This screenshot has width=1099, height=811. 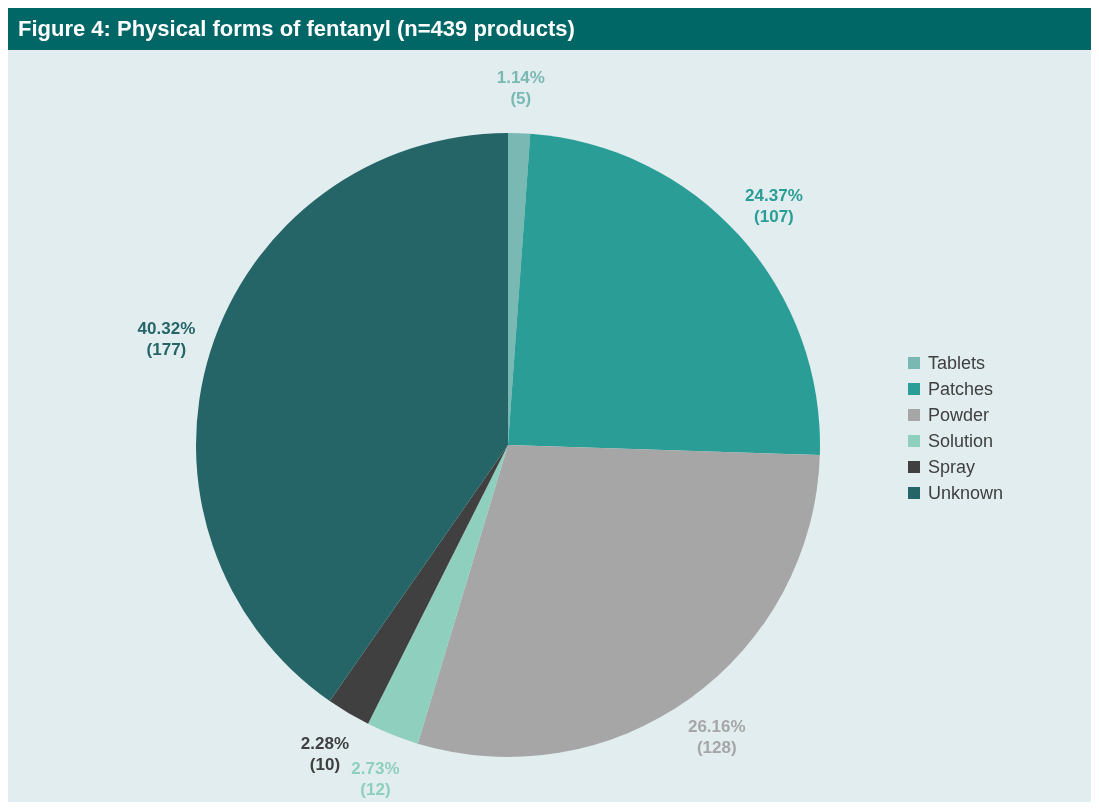 I want to click on data-label: 26.16% (128), so click(x=716, y=736).